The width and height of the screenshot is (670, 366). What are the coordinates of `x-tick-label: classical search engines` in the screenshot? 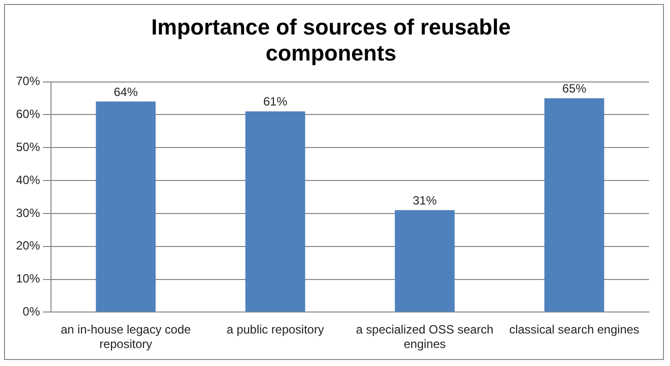 It's located at (574, 329).